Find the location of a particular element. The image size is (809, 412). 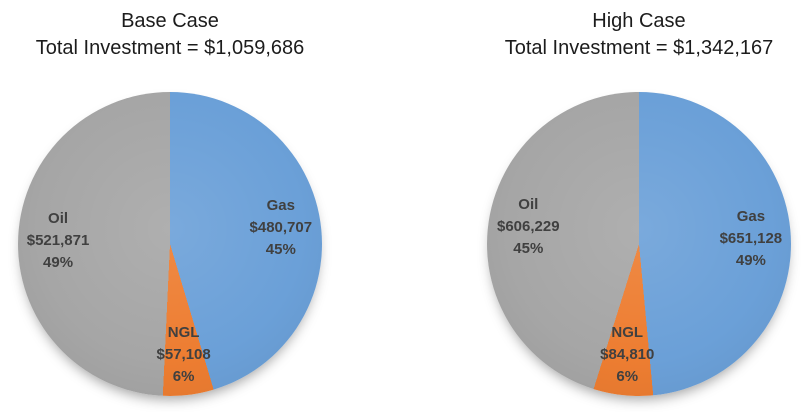

chart-subtitle: Total Investment = $1,342,167 is located at coordinates (639, 48).